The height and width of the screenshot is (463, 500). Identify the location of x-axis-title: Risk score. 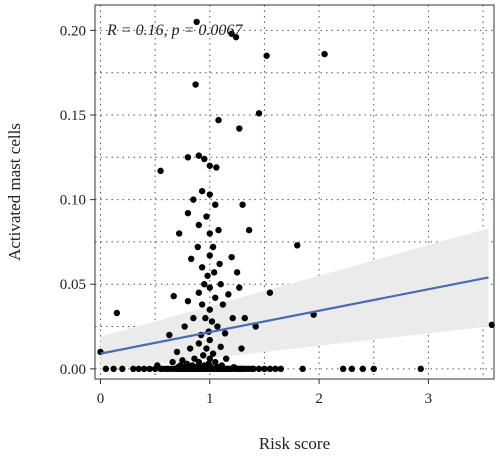
(294, 443).